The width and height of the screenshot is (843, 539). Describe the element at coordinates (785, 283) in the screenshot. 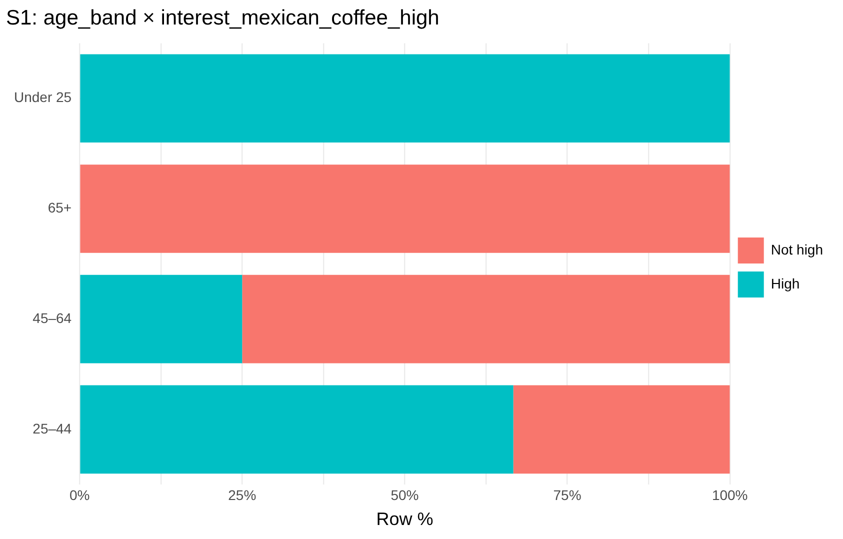

I see `legend-label: High` at that location.